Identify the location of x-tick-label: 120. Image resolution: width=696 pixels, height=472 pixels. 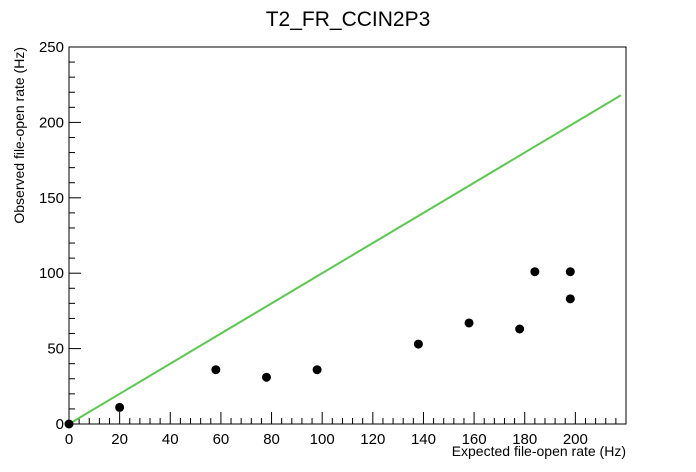
(372, 439).